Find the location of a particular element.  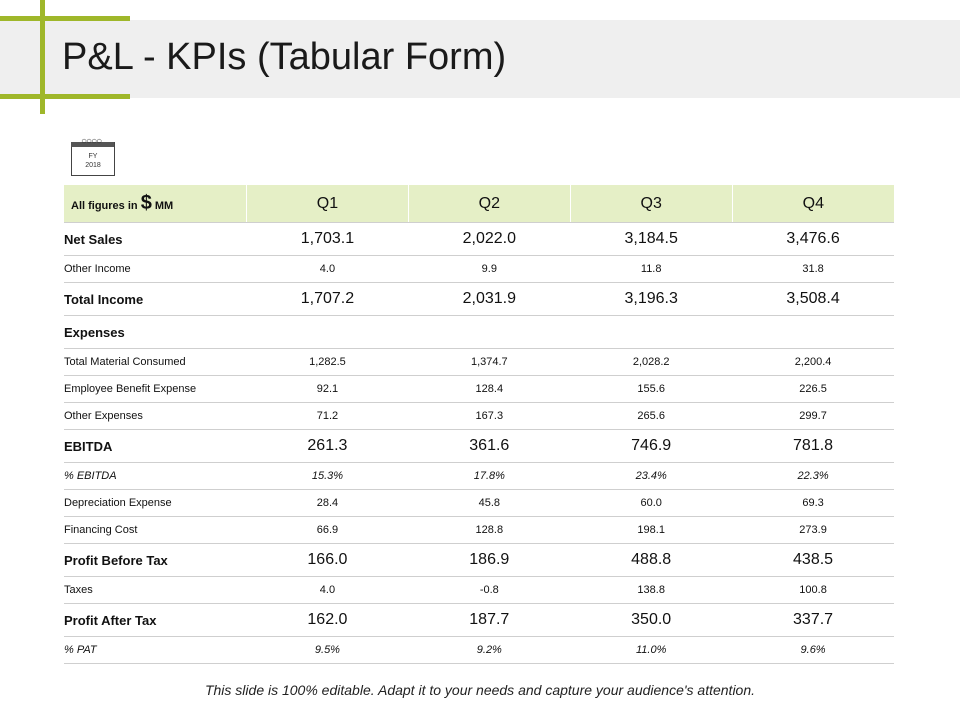

cell-value: 3,476.6 is located at coordinates (813, 239).